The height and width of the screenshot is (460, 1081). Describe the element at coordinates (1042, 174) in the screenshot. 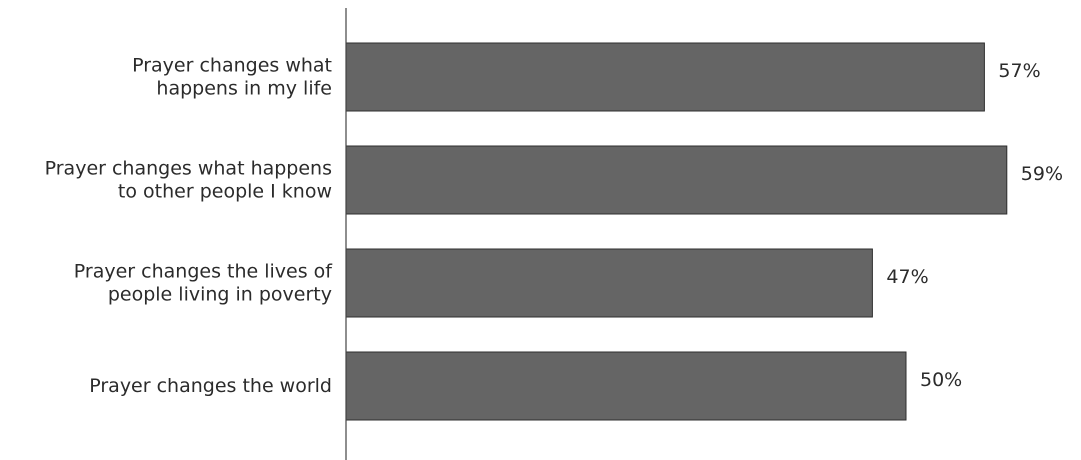

I see `value-label-2: 59%` at that location.